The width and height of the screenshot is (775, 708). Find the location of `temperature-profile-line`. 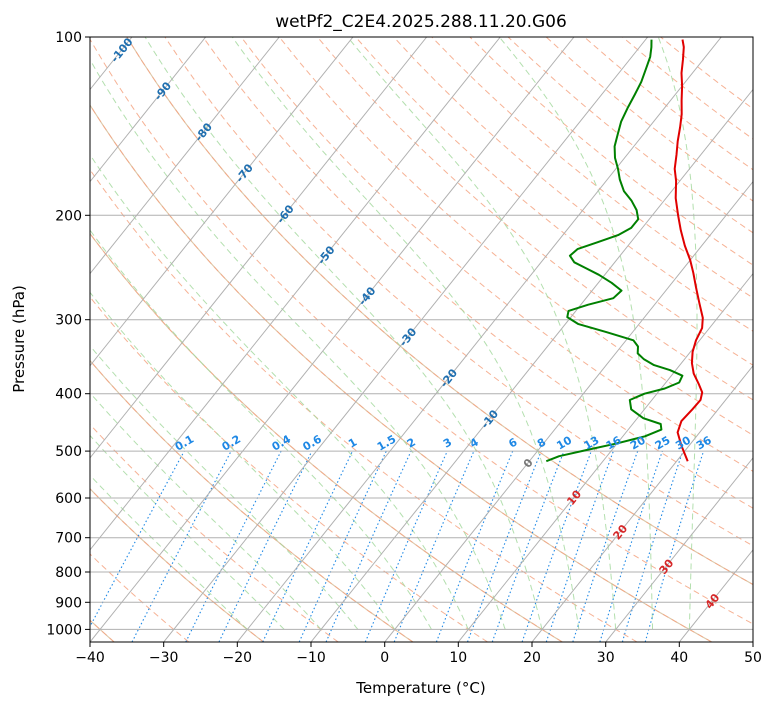

temperature-profile-line is located at coordinates (688, 250).